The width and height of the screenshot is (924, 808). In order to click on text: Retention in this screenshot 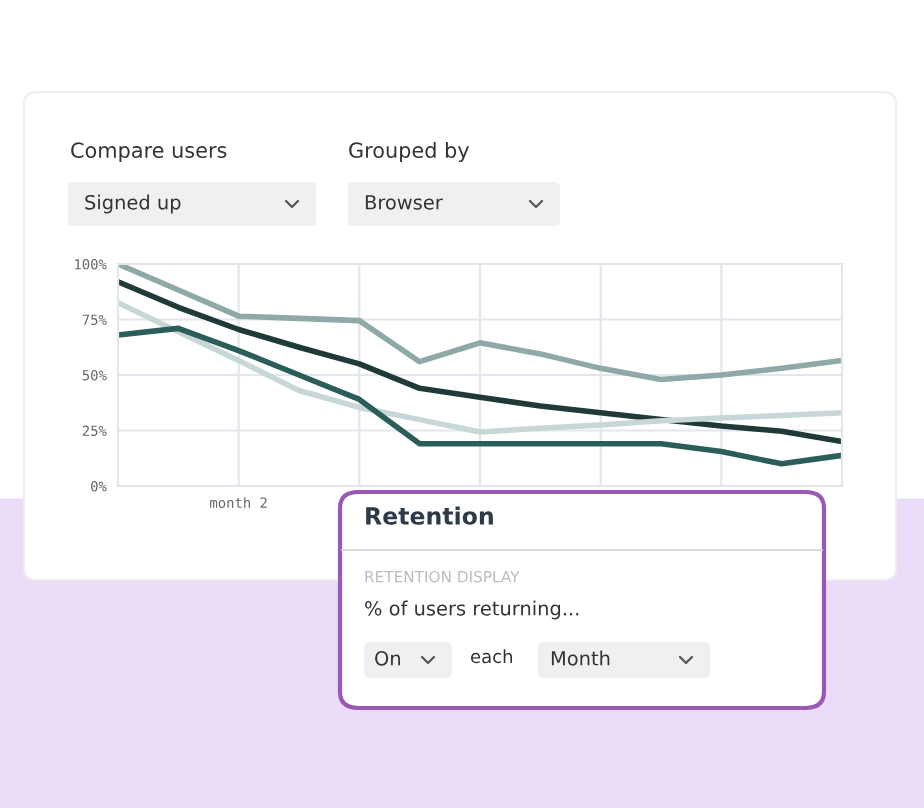, I will do `click(429, 515)`.